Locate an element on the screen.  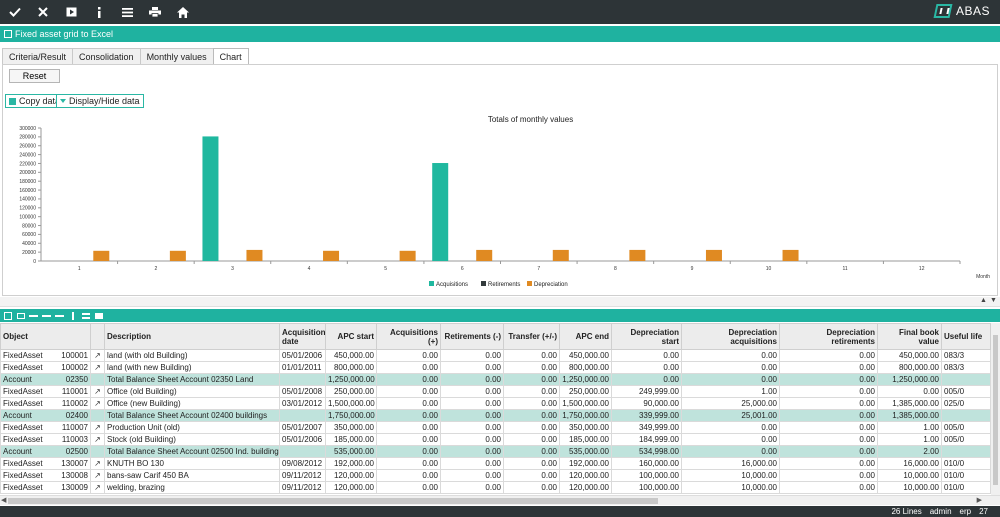
print-icon is located at coordinates (155, 12).